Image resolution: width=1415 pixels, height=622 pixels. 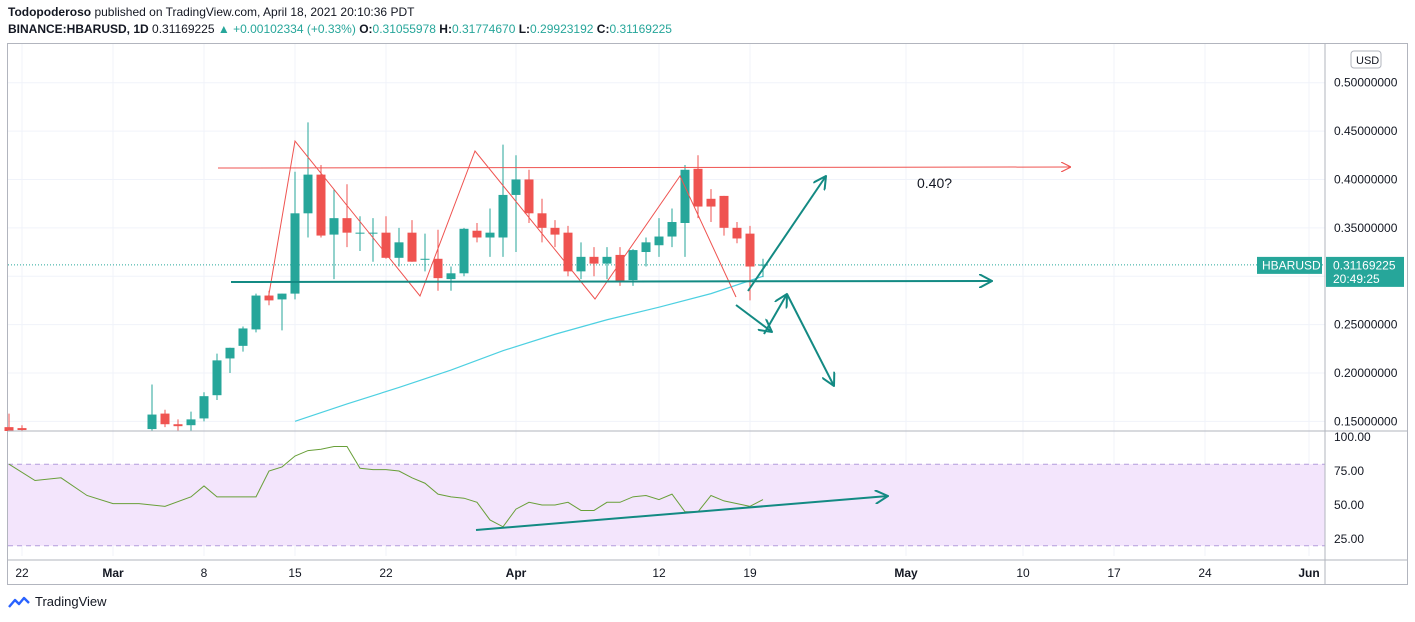 What do you see at coordinates (183, 29) in the screenshot?
I see `last-value: 0.31169225` at bounding box center [183, 29].